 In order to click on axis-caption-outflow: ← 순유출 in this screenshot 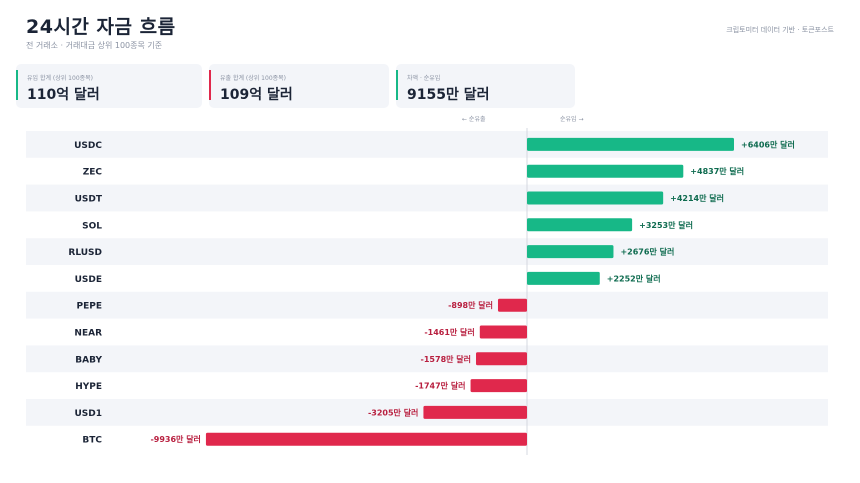, I will do `click(474, 119)`.